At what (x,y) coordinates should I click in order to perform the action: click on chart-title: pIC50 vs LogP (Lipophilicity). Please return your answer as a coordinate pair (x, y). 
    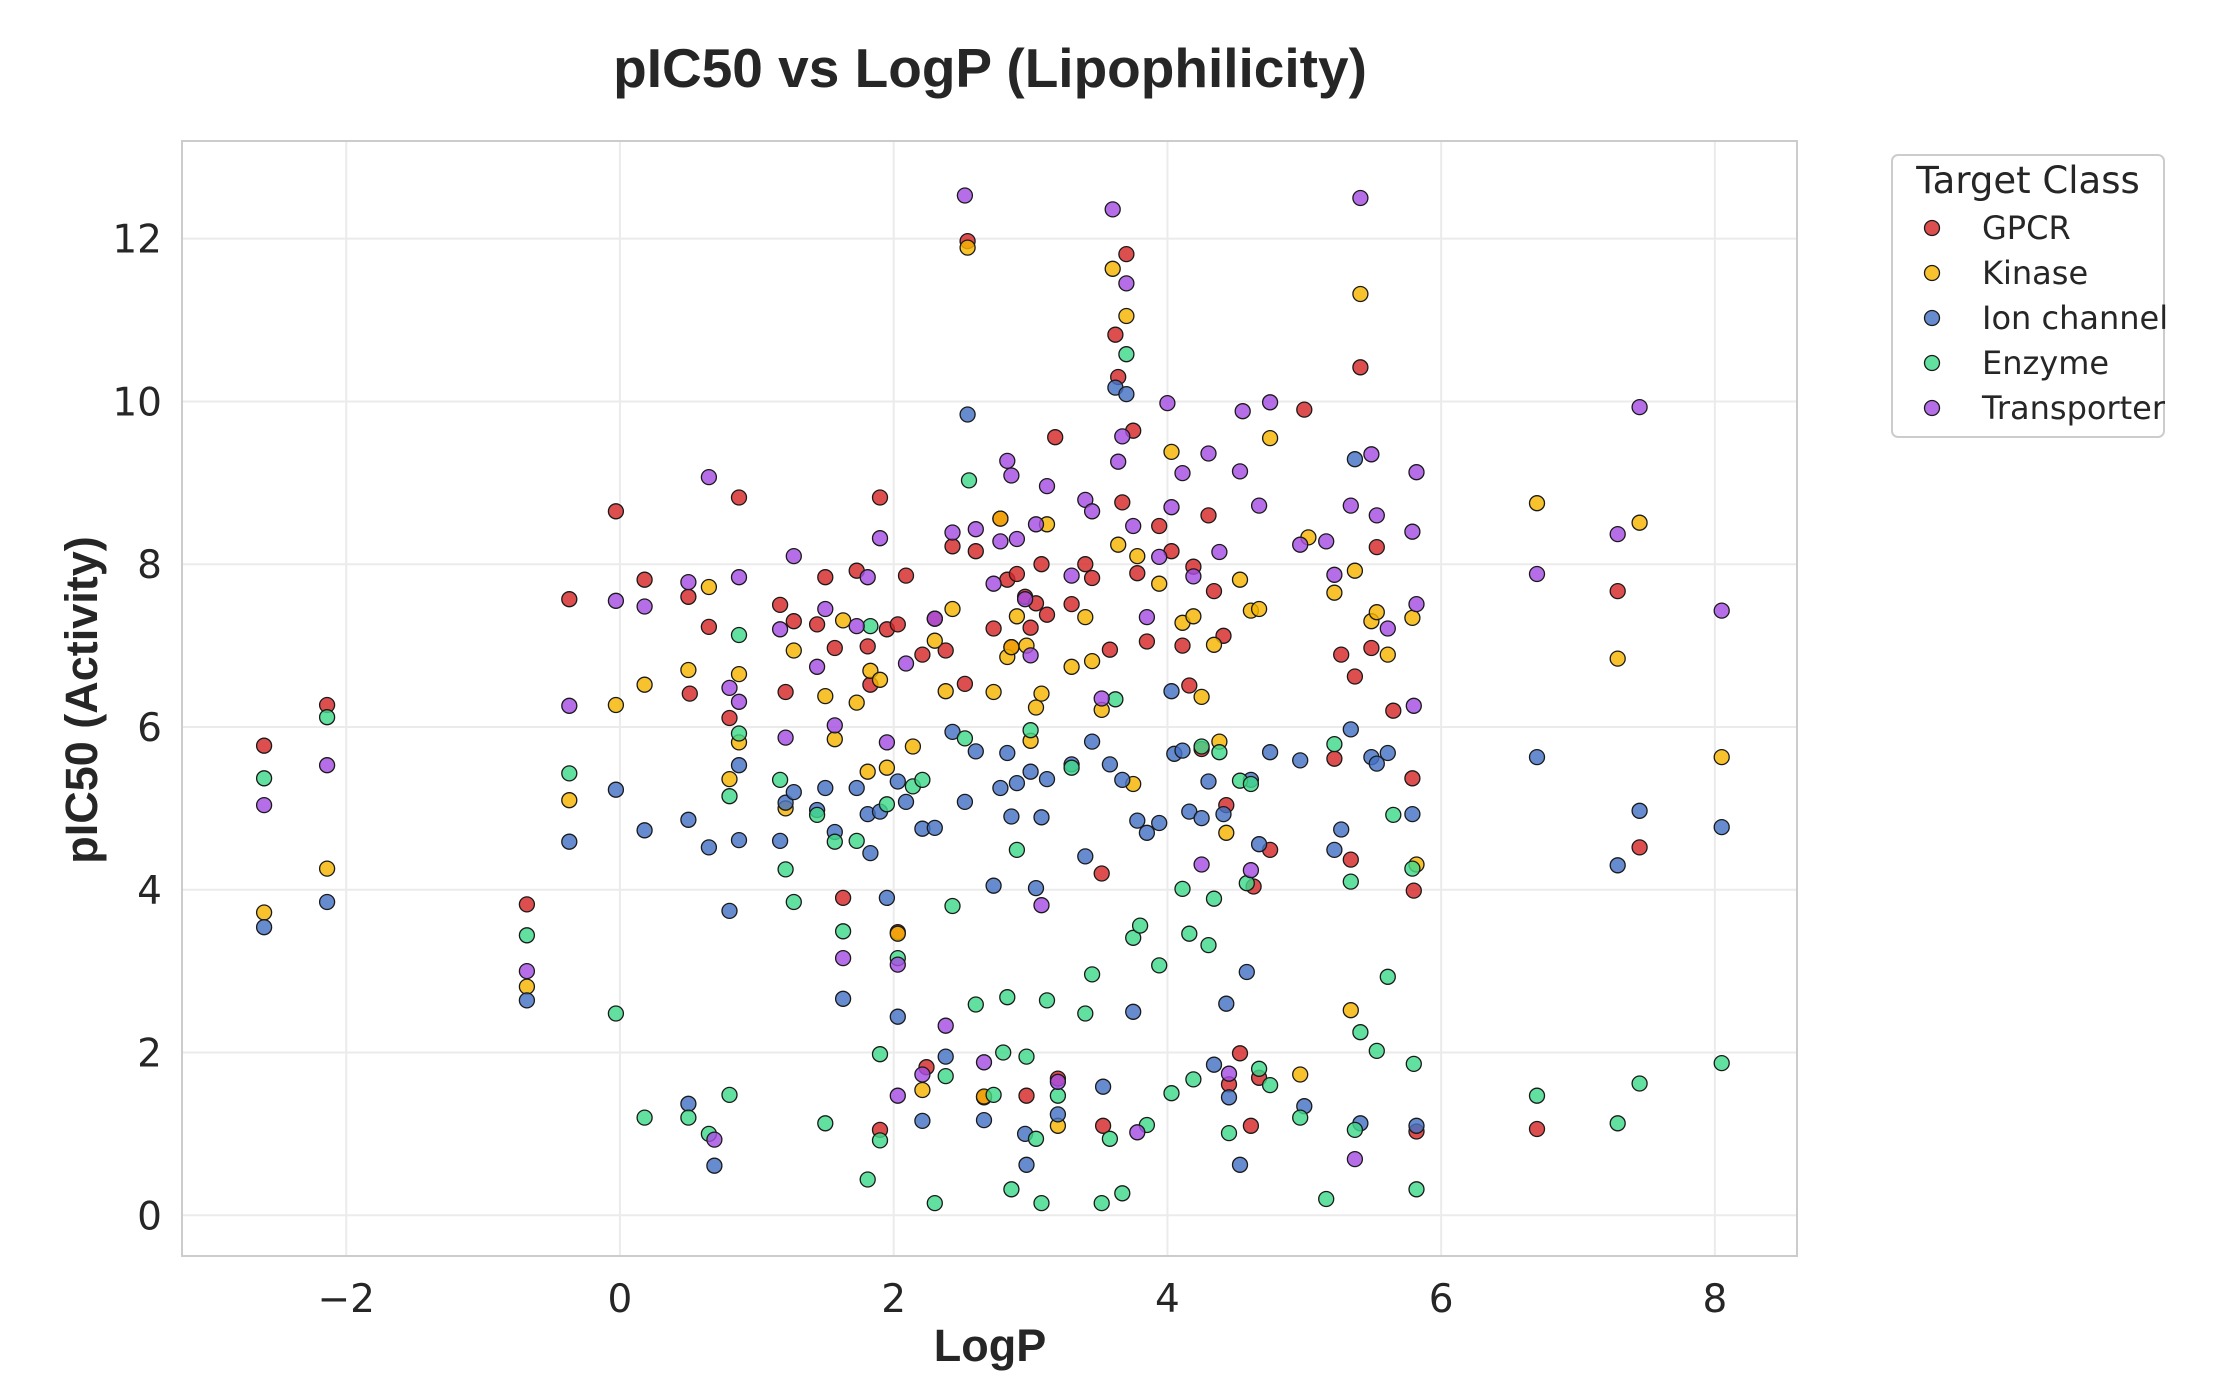
    Looking at the image, I should click on (990, 68).